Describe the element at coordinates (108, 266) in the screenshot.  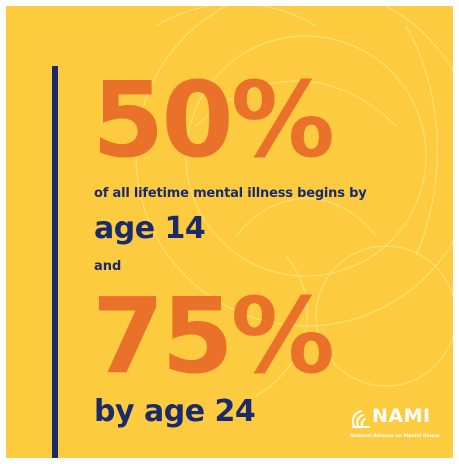
I see `connector-text: and` at that location.